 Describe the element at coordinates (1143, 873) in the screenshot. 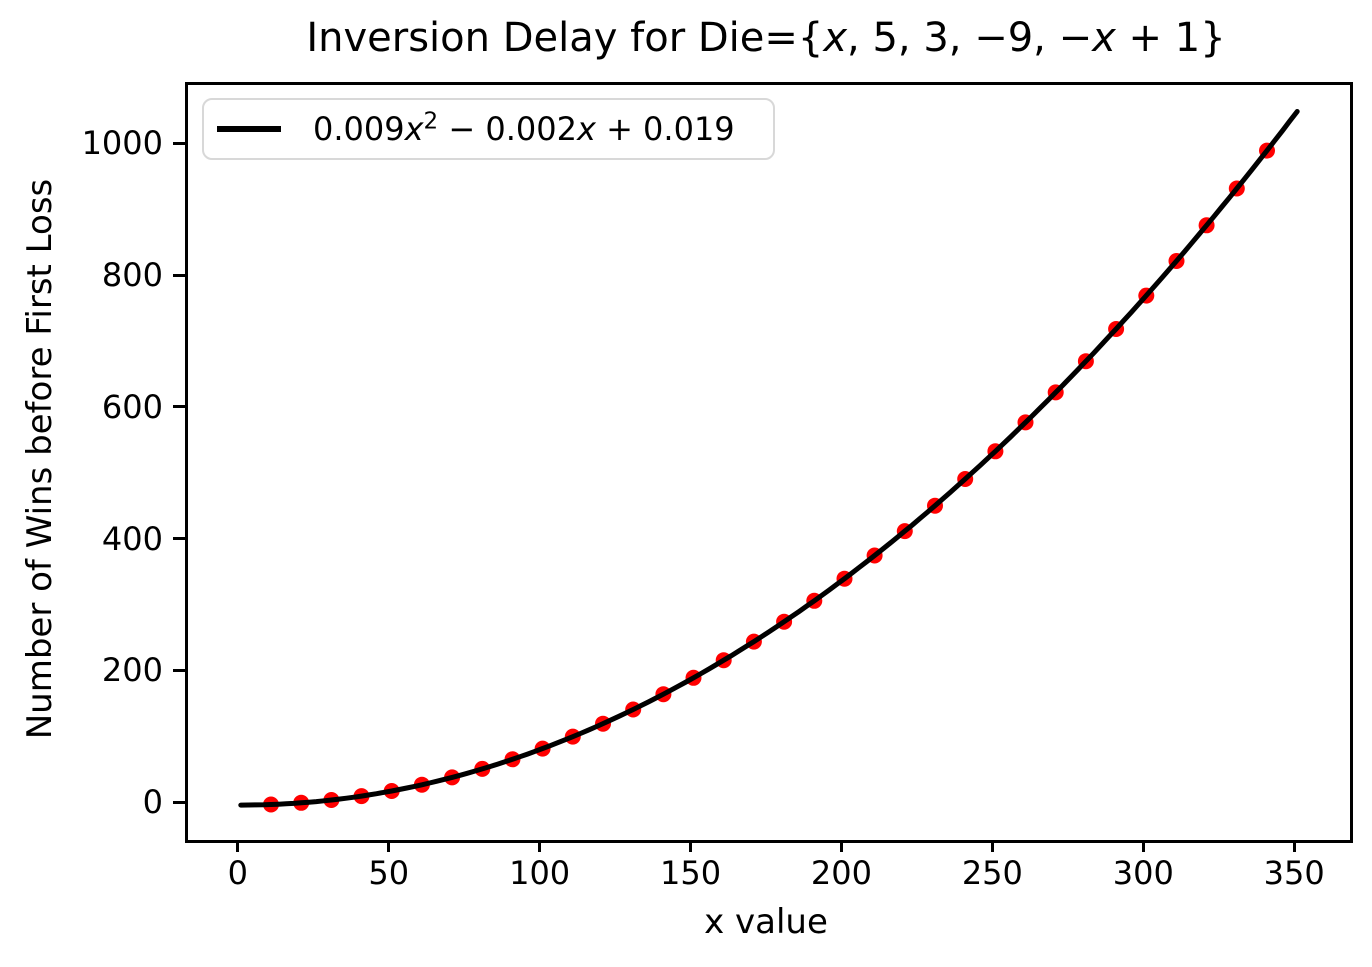

I see `x-tick-label: 300` at that location.